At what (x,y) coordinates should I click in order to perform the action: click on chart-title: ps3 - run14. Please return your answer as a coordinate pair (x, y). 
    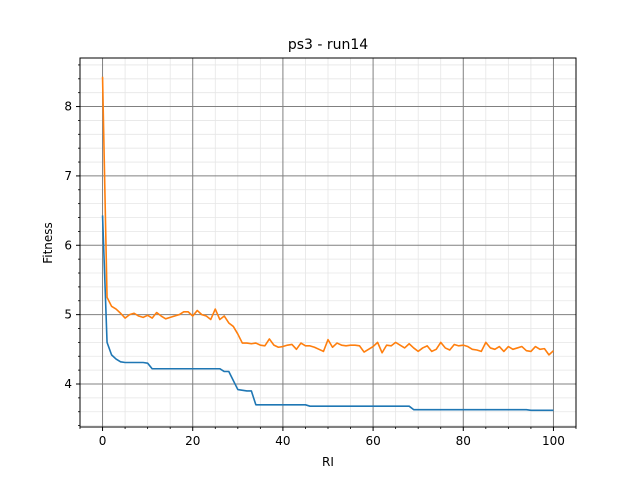
    Looking at the image, I should click on (328, 45).